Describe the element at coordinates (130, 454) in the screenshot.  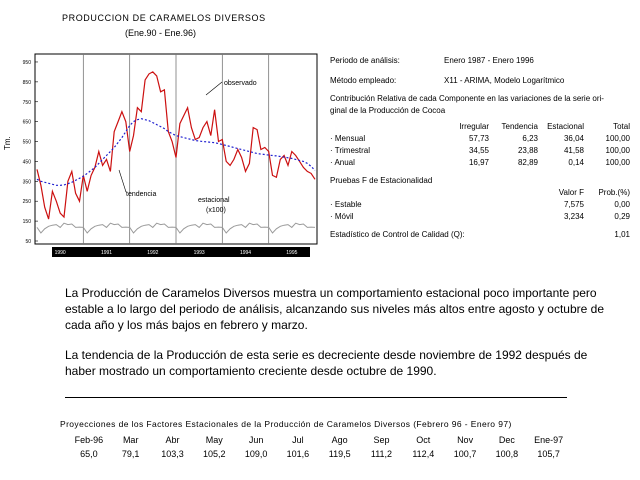
I see `projection-value: 79,1` at that location.